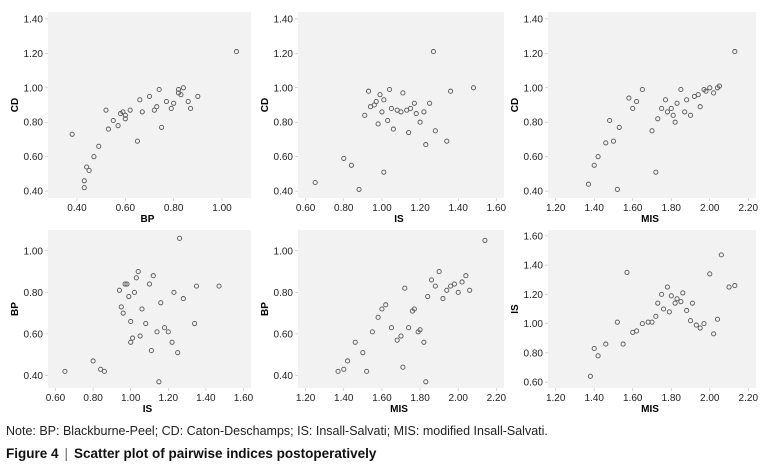  I want to click on y-axis-label: BP, so click(15, 309).